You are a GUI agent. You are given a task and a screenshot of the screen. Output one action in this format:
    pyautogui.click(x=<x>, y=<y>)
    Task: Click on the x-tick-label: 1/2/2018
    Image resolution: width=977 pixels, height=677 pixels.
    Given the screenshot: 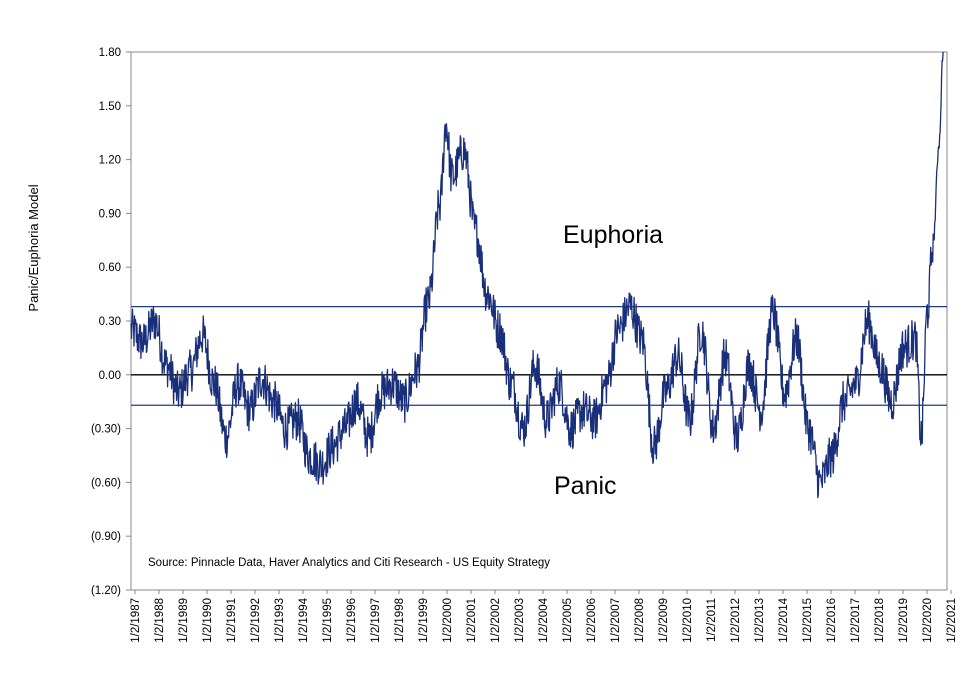 What is the action you would take?
    pyautogui.click(x=880, y=620)
    